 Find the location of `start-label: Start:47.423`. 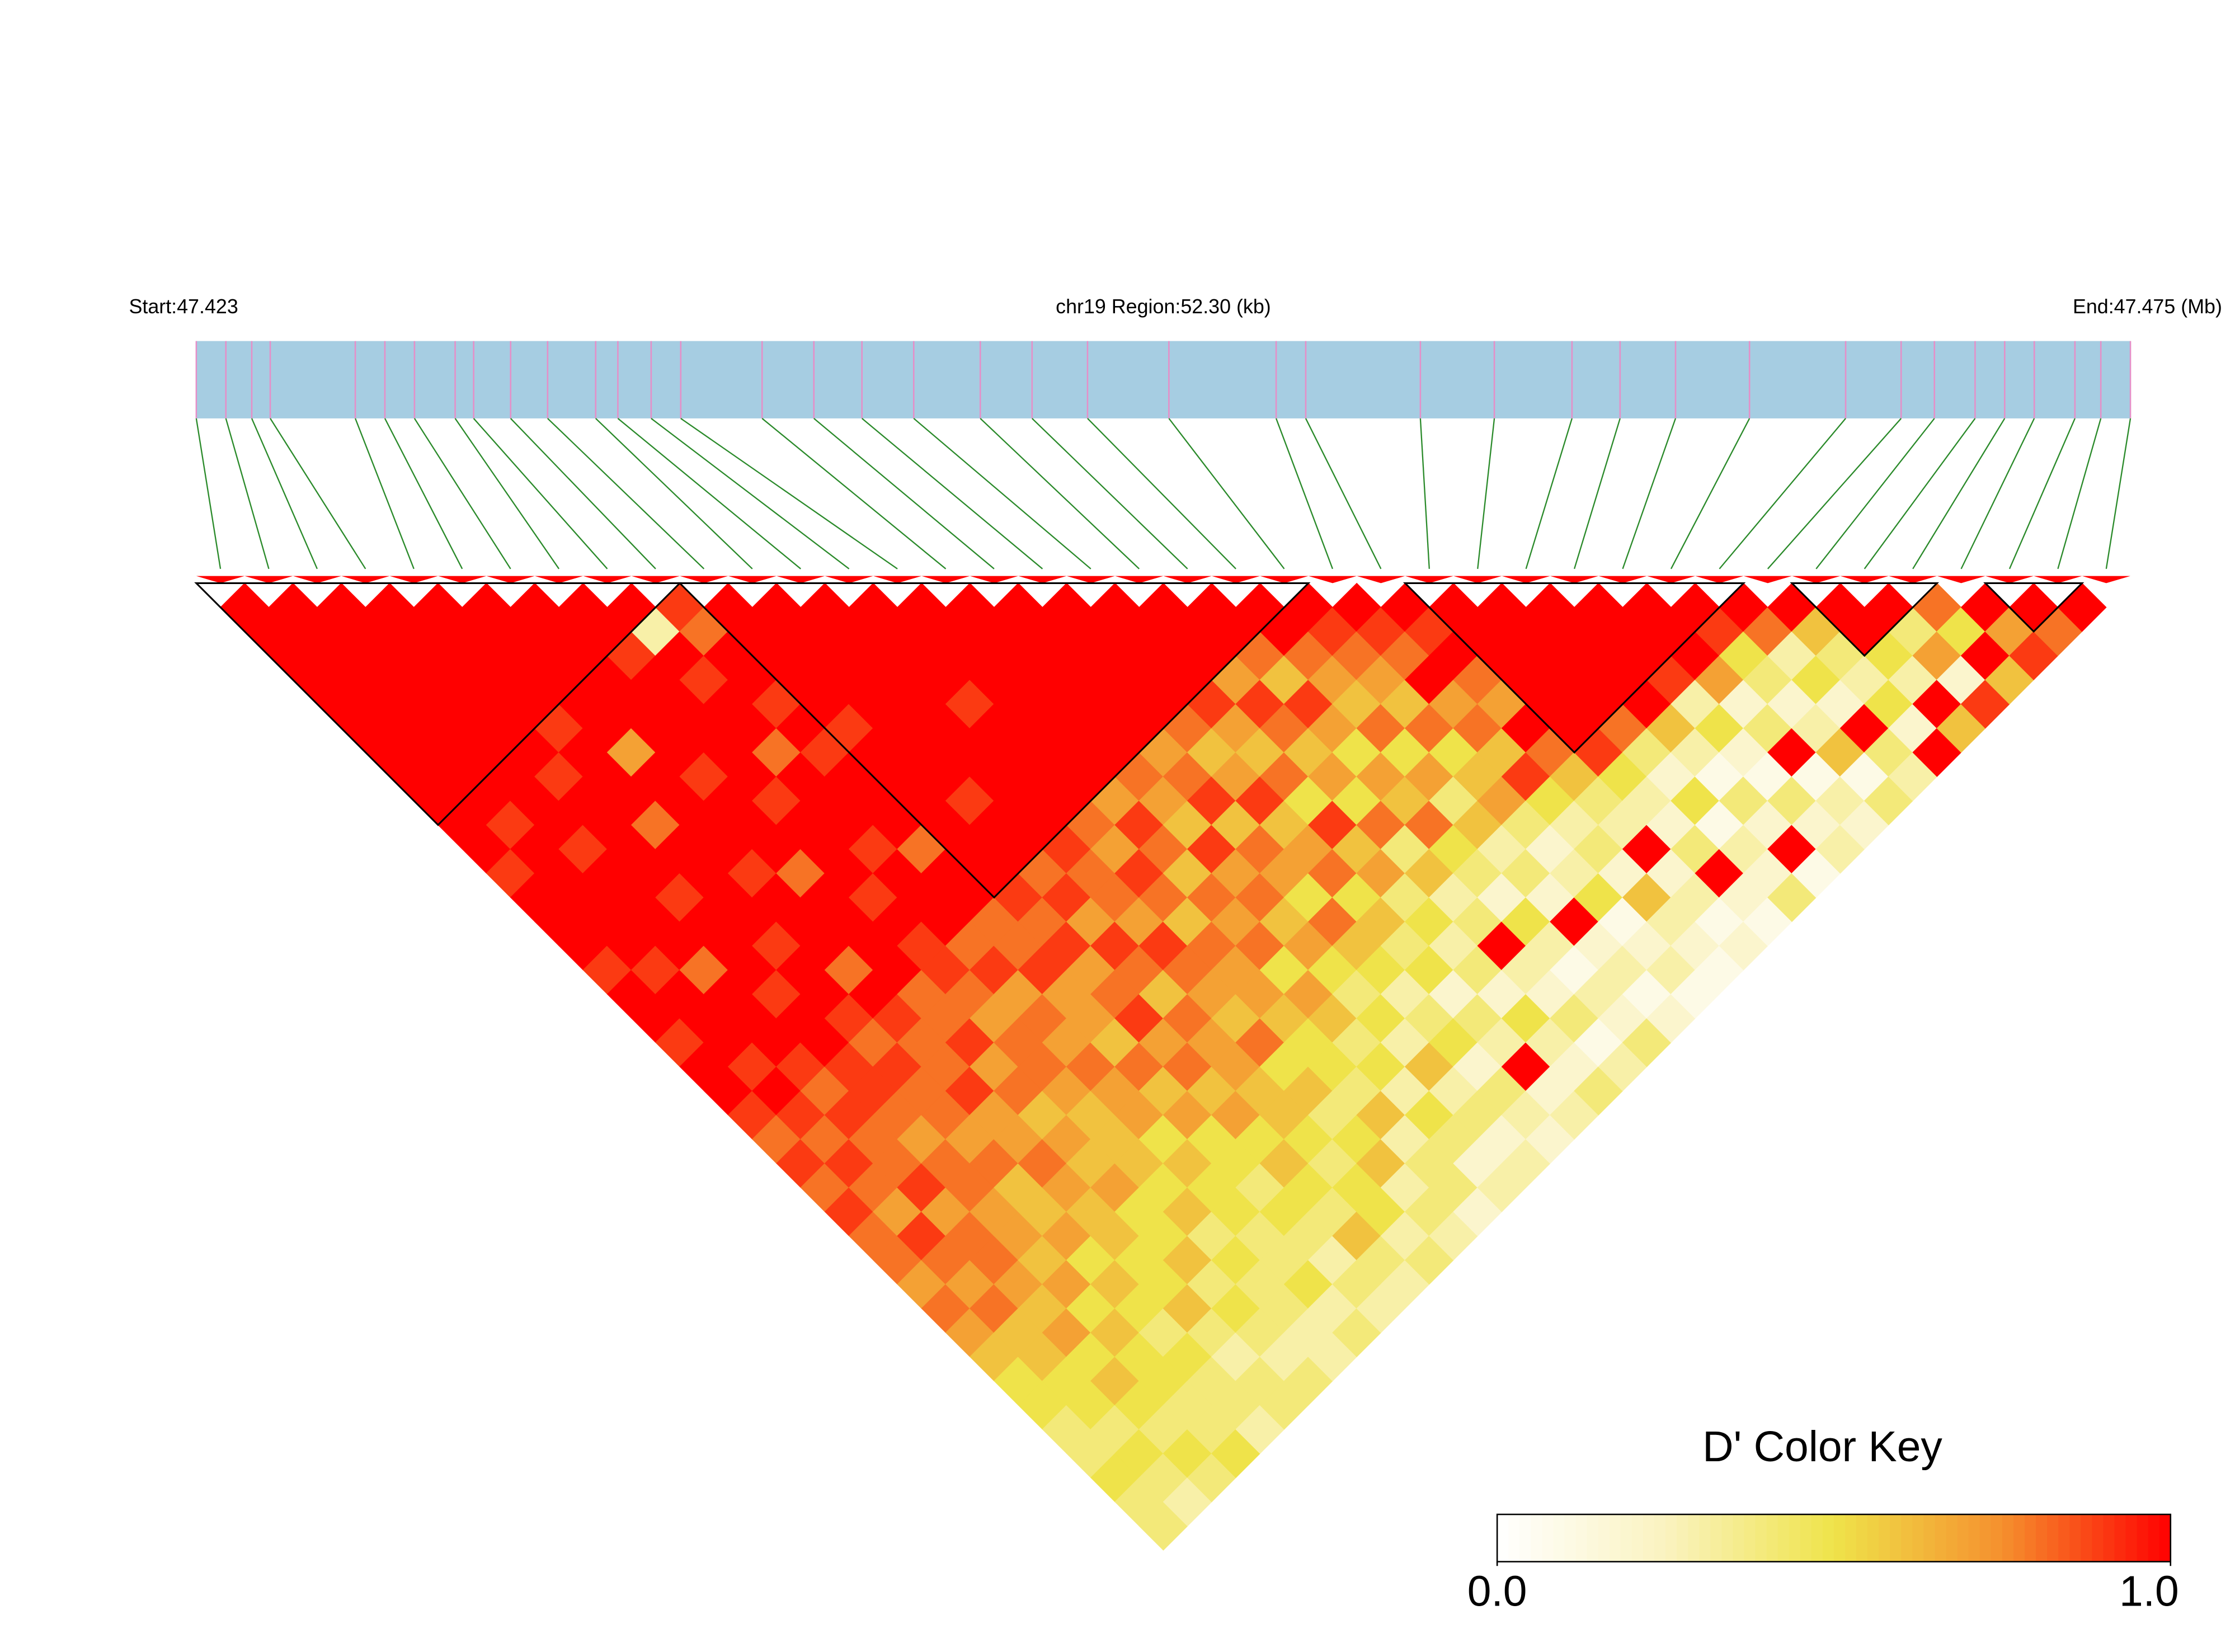

start-label: Start:47.423 is located at coordinates (183, 306).